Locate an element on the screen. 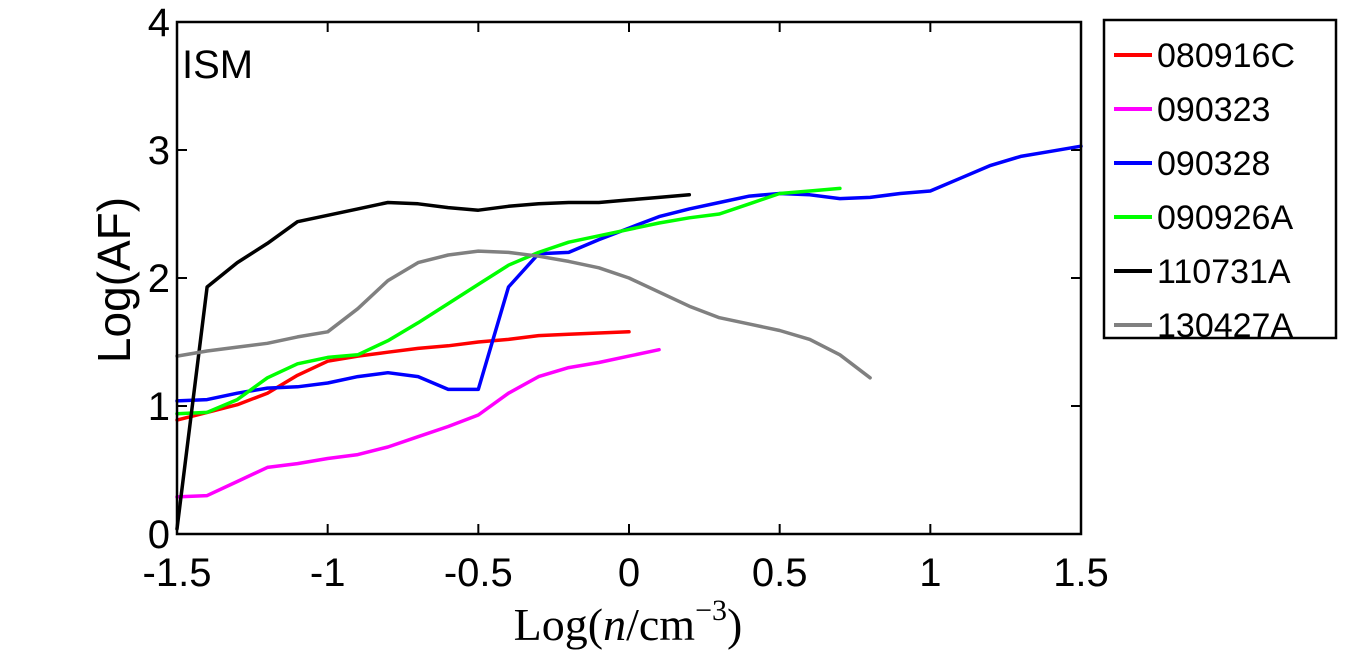 This screenshot has width=1367, height=656. legend-items: 080916C 090323 090328 090926A 110731A 130427A is located at coordinates (1204, 191).